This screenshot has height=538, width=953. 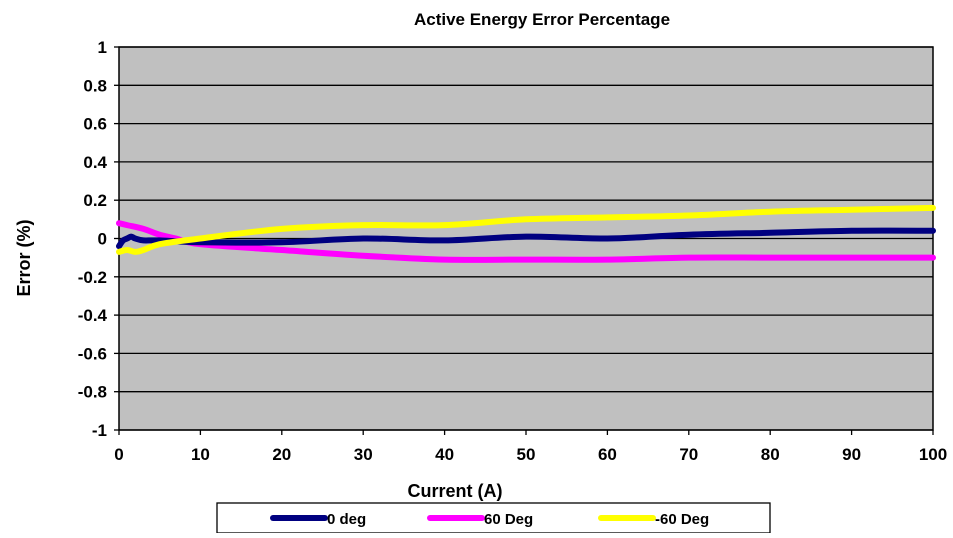 I want to click on x-axis-label: Current (A), so click(x=455, y=491).